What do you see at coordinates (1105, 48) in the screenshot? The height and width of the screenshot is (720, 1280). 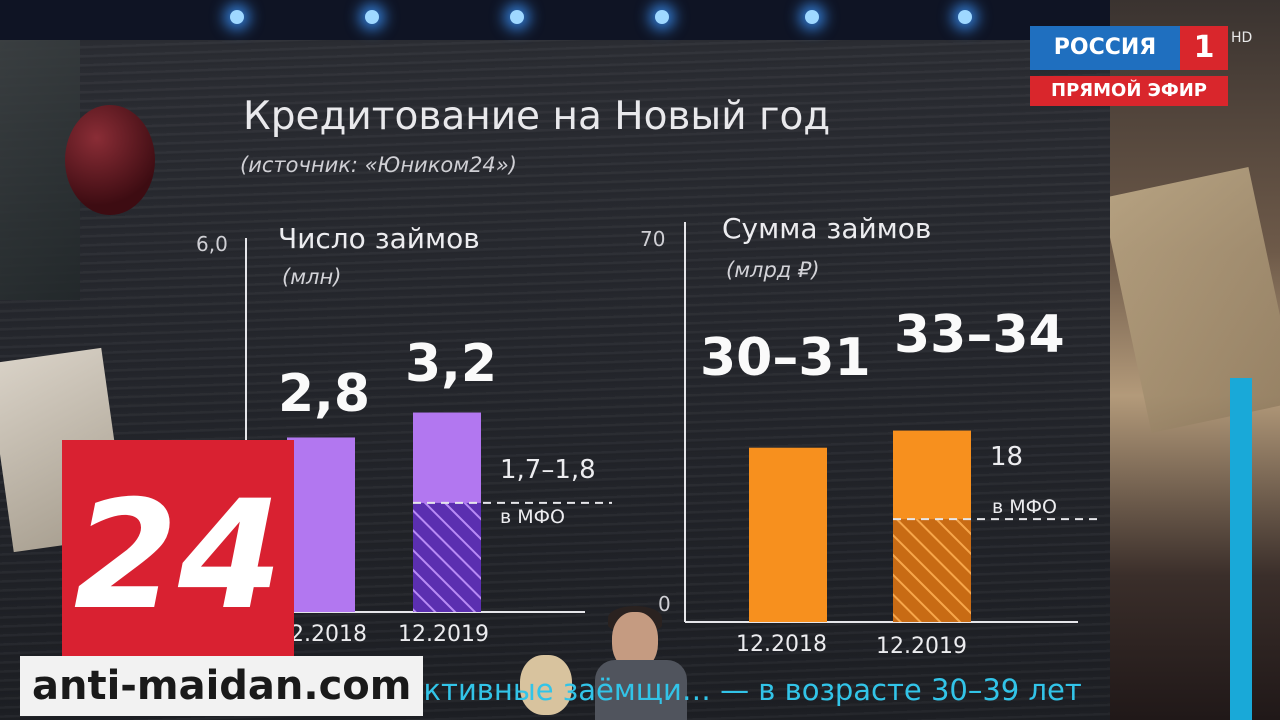 I see `channel-name-badge: РОССИЯ` at bounding box center [1105, 48].